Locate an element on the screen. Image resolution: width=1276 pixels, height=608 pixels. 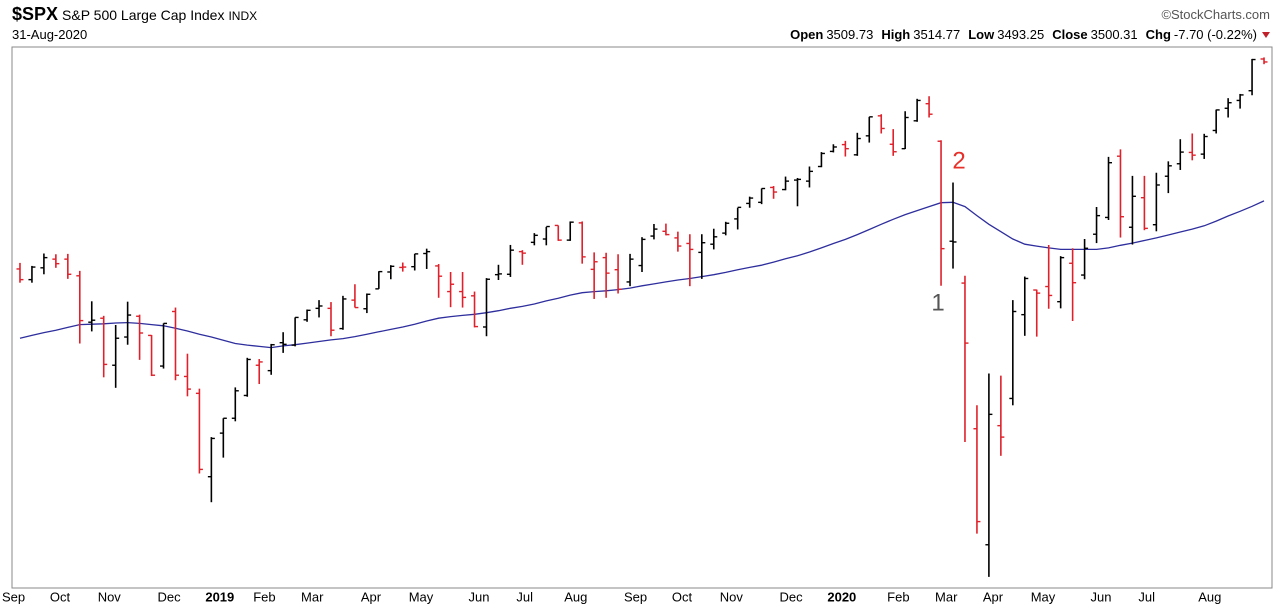
title-row: $SPX S&P 500 Large Cap Index INDX is located at coordinates (134, 14).